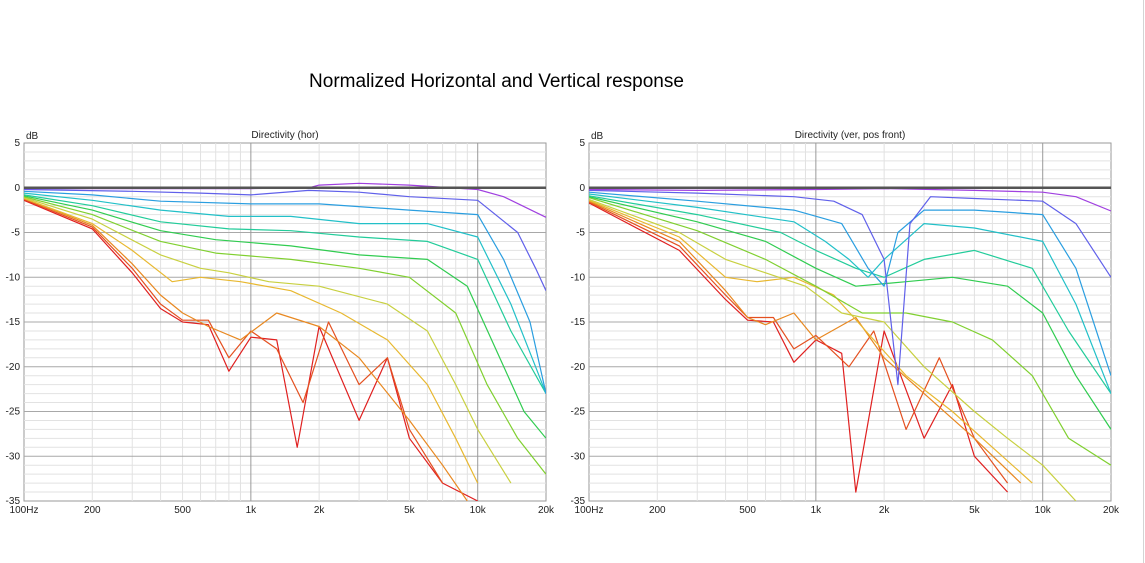  I want to click on chart-1-y-tick-label: 5, so click(582, 143).